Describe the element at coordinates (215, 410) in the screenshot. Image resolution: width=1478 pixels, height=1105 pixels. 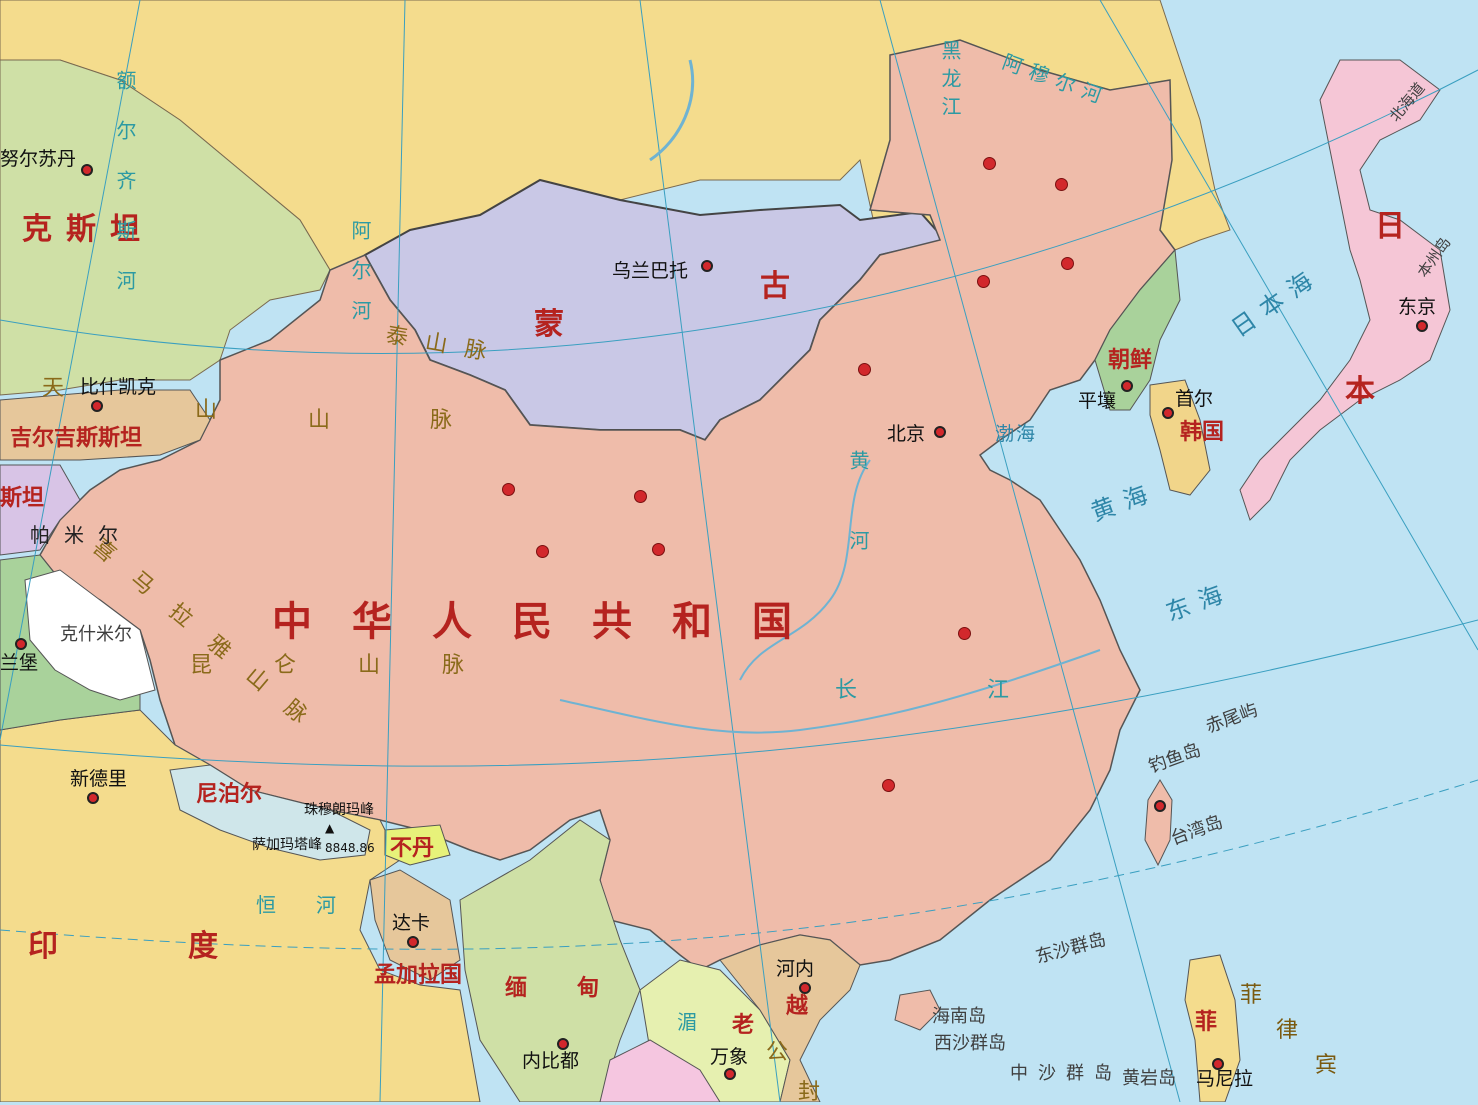
I see `mountain-shan: 山` at that location.